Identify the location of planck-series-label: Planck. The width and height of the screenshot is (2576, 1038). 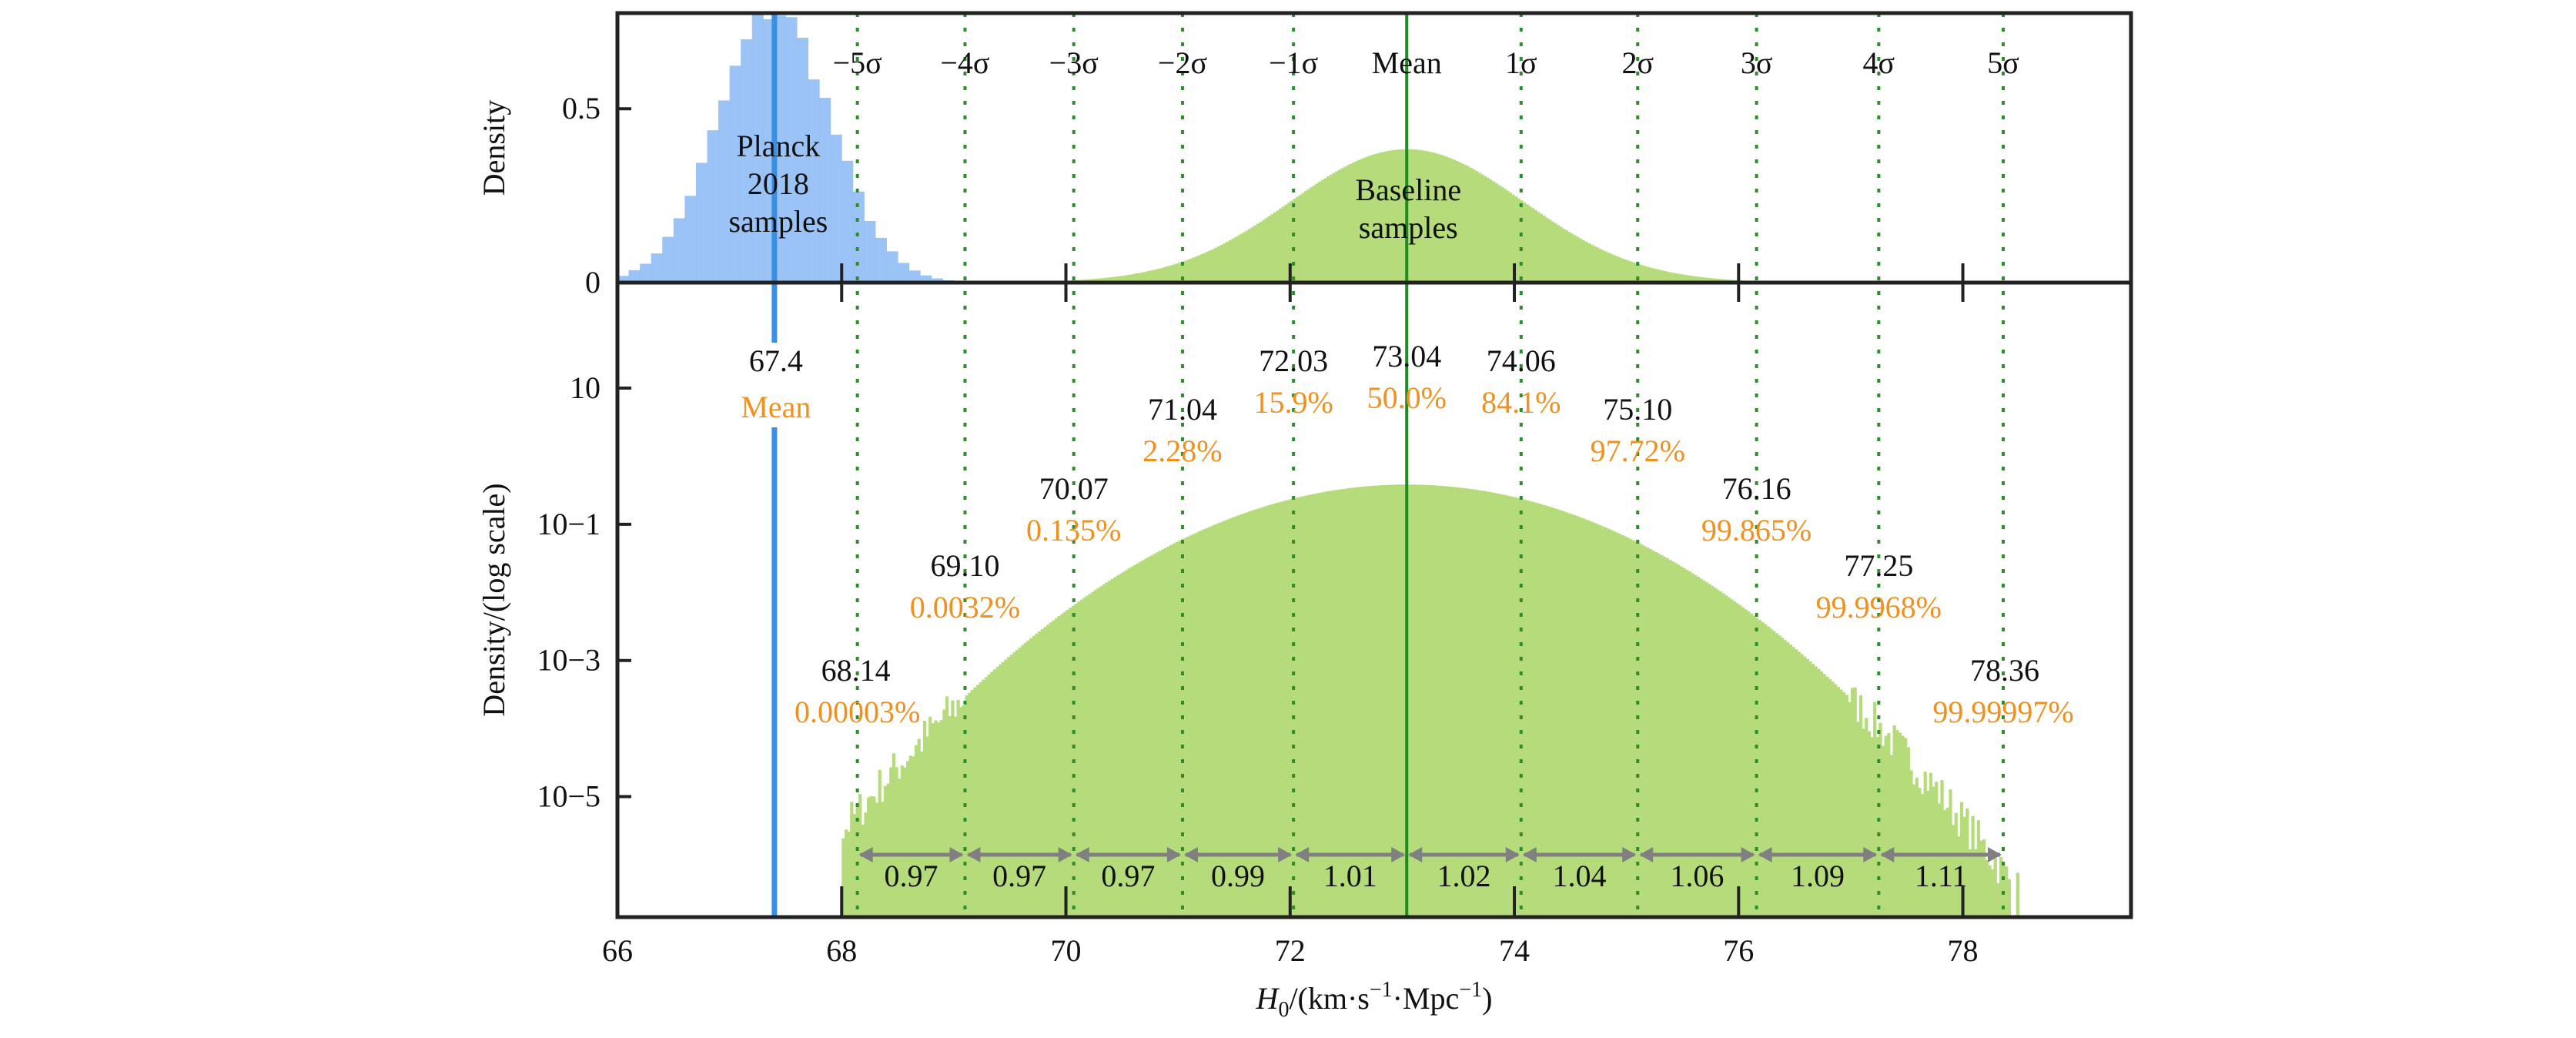
(778, 146).